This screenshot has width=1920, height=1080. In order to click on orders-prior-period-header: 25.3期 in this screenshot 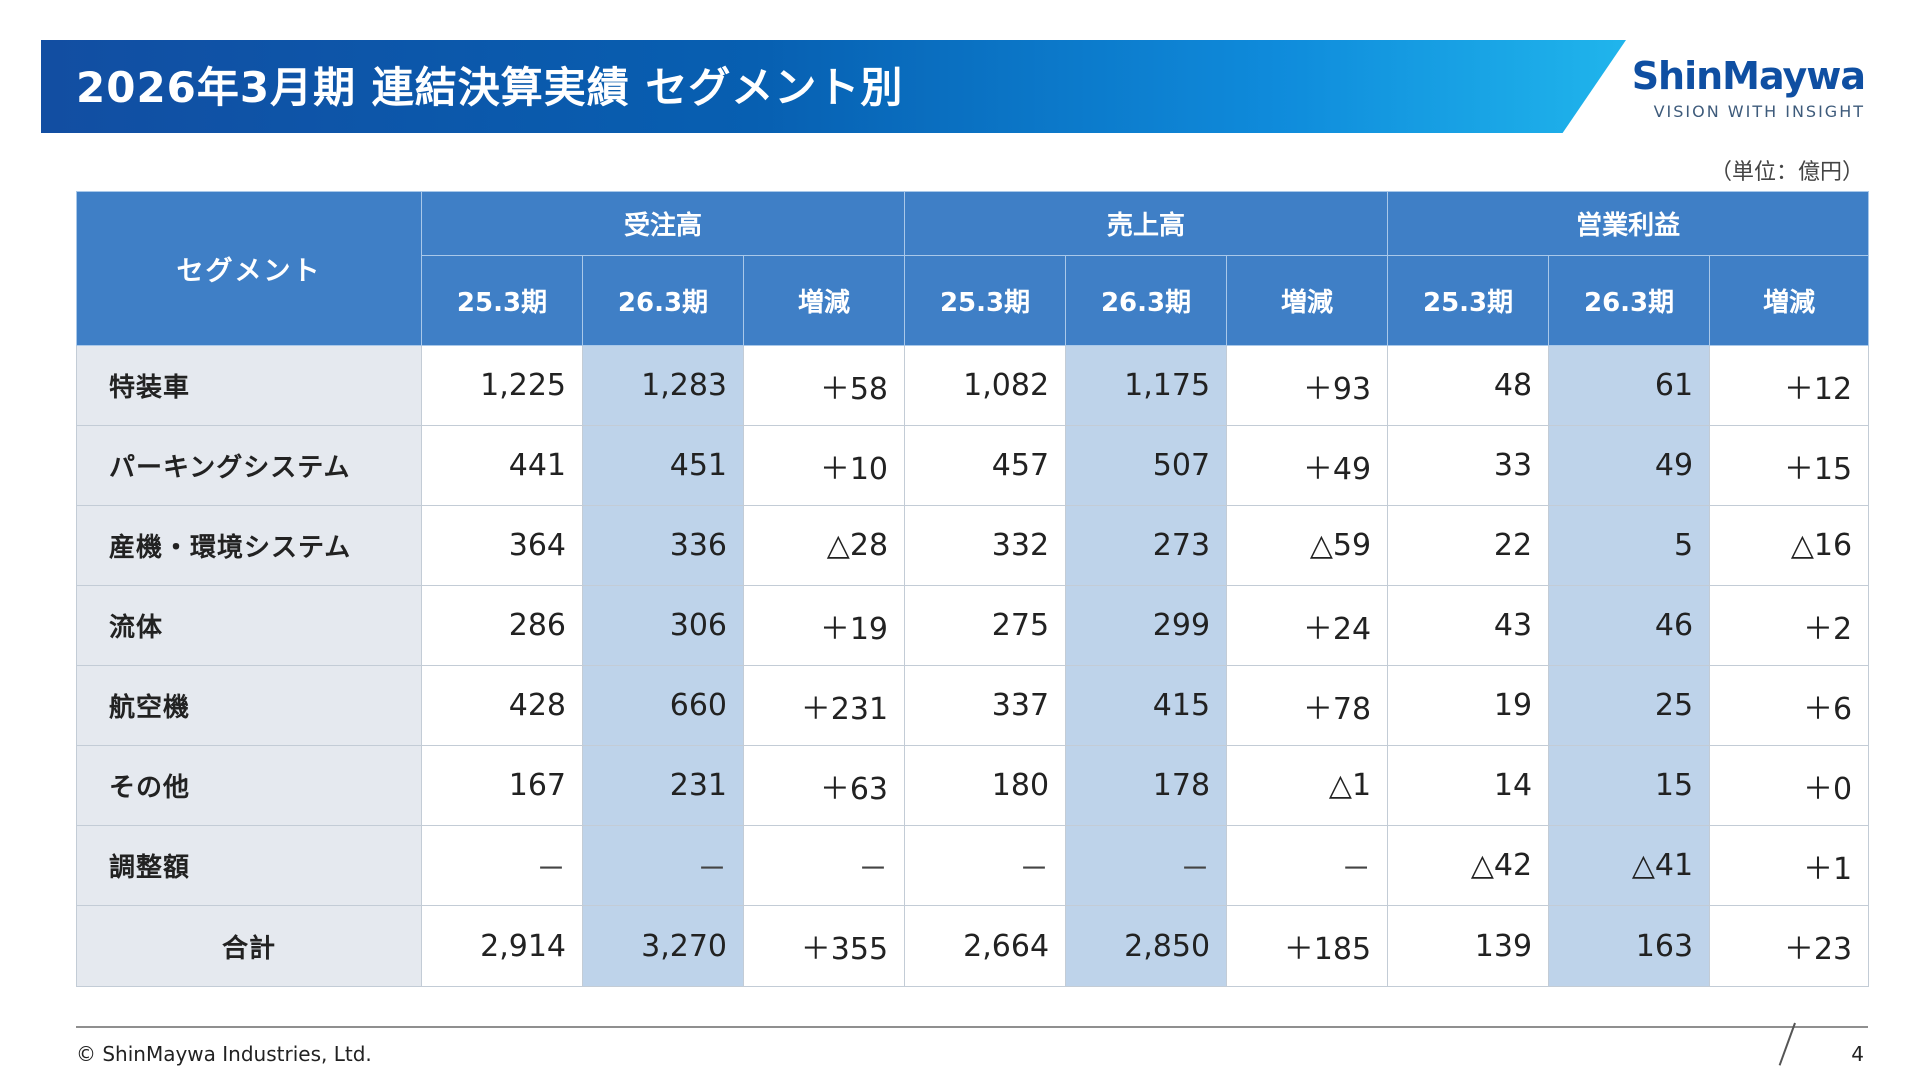, I will do `click(502, 300)`.